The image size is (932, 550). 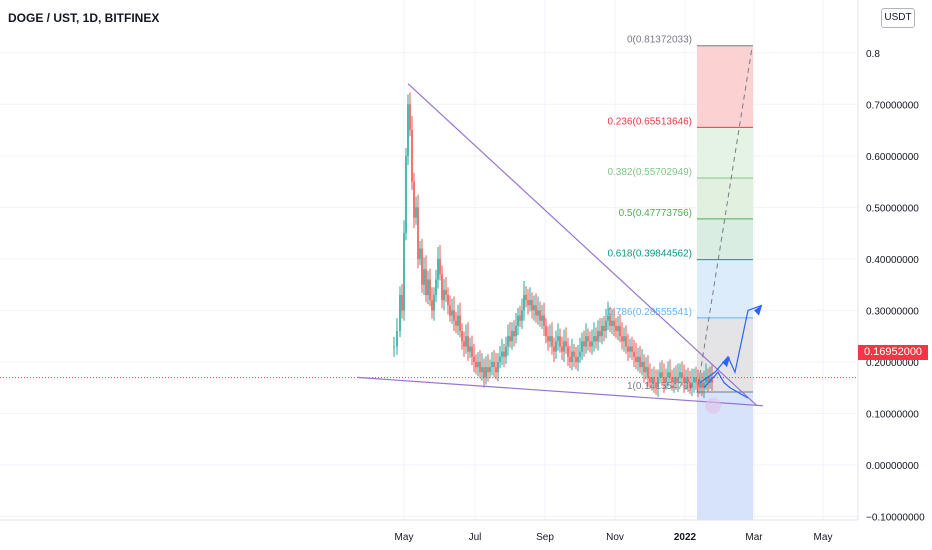 What do you see at coordinates (731, 344) in the screenshot?
I see `forecast-arrow-path` at bounding box center [731, 344].